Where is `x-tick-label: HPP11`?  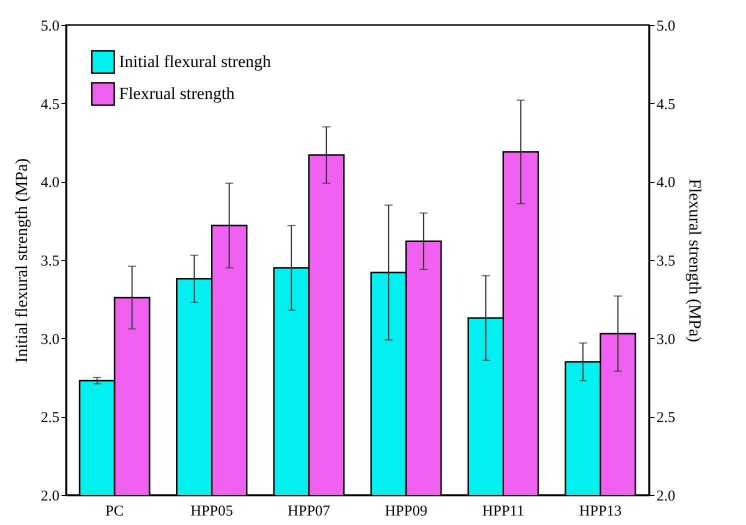
x-tick-label: HPP11 is located at coordinates (503, 512).